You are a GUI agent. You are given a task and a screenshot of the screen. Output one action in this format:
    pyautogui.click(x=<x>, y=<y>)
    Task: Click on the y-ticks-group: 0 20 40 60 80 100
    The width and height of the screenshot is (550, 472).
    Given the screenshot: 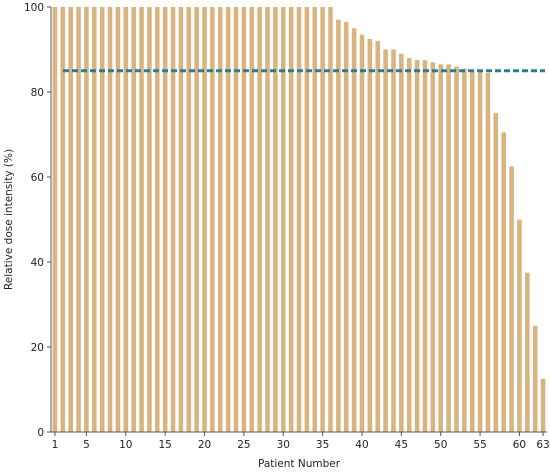 What is the action you would take?
    pyautogui.click(x=37, y=220)
    